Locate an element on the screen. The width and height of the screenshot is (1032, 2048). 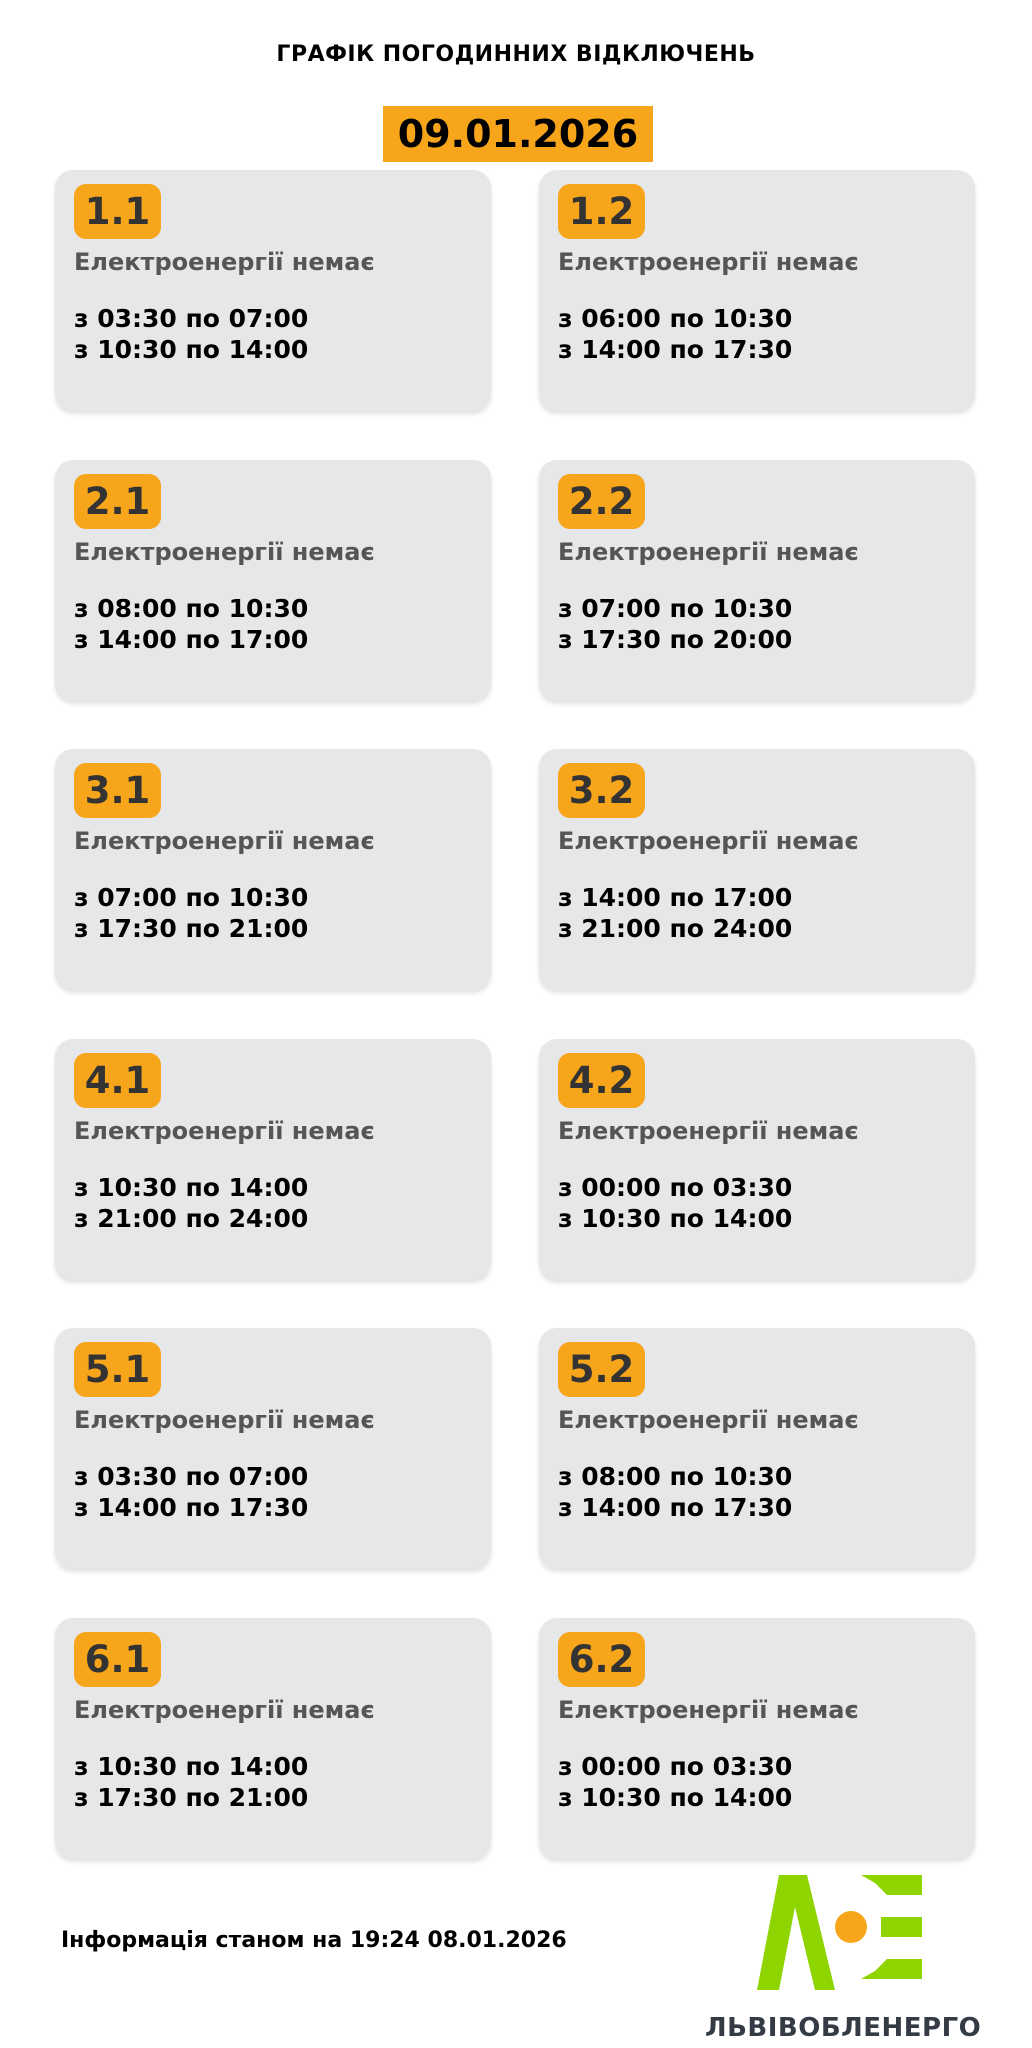
group-badge: 5.2 is located at coordinates (601, 1369).